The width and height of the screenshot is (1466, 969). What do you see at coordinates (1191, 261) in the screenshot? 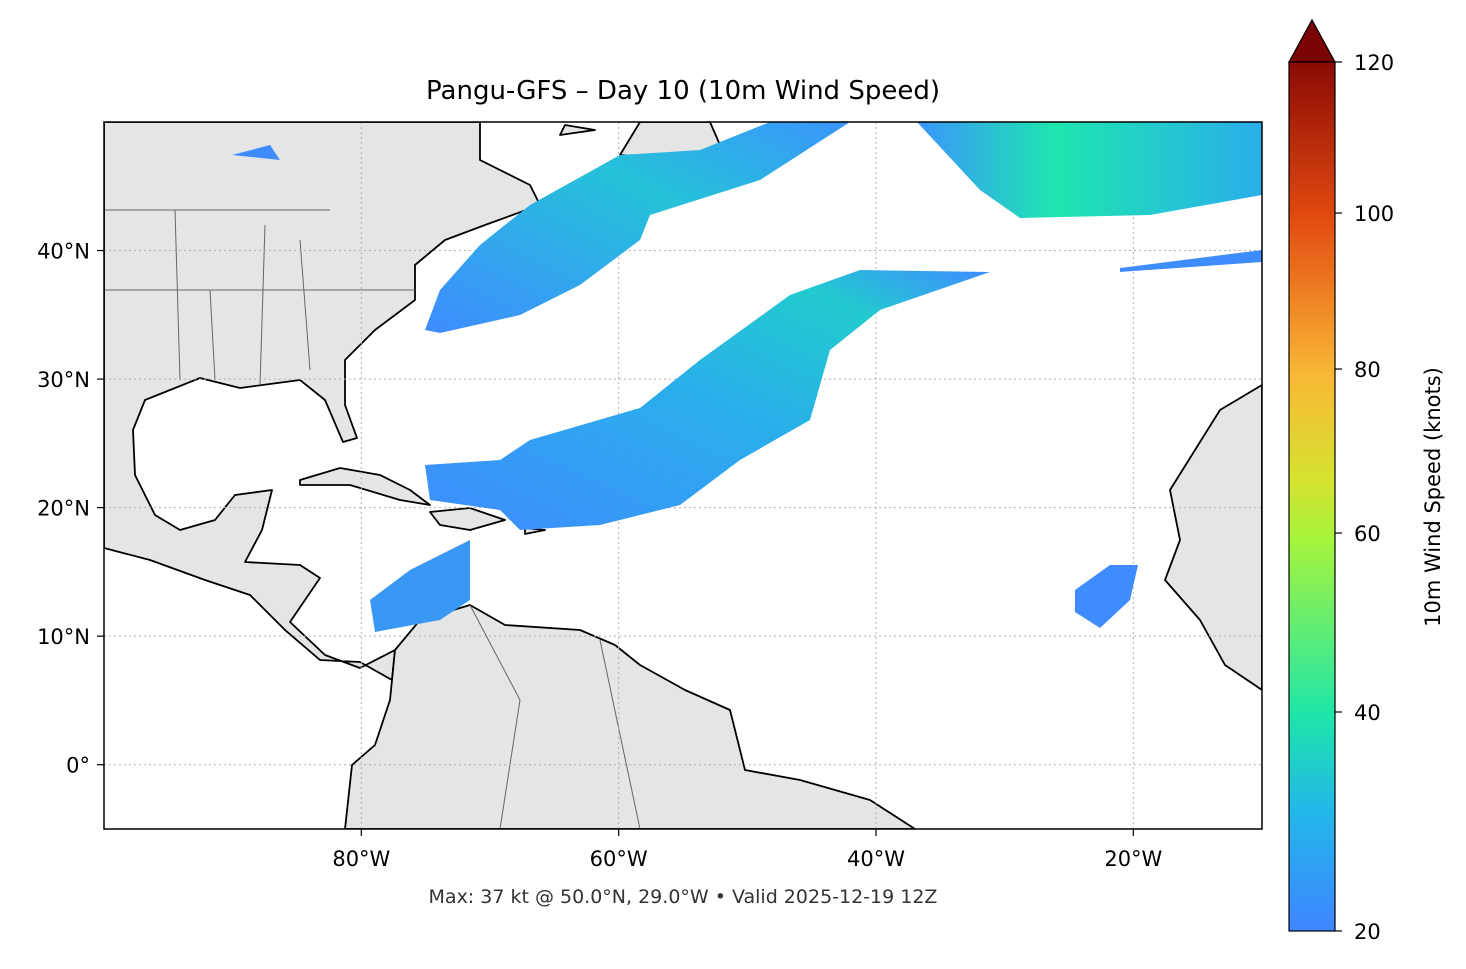
I see `wind-region-azores` at bounding box center [1191, 261].